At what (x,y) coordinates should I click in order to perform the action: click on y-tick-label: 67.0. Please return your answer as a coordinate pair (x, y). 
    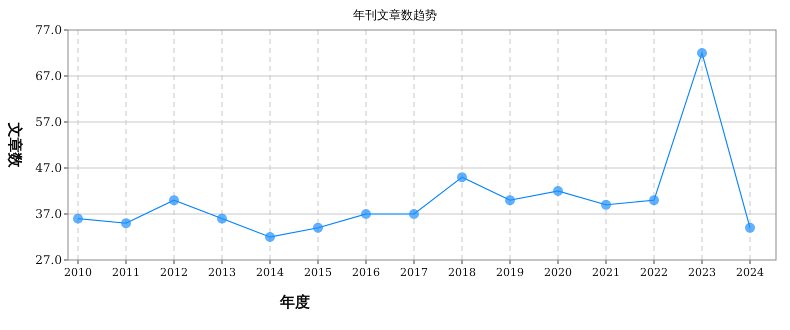
    Looking at the image, I should click on (48, 76).